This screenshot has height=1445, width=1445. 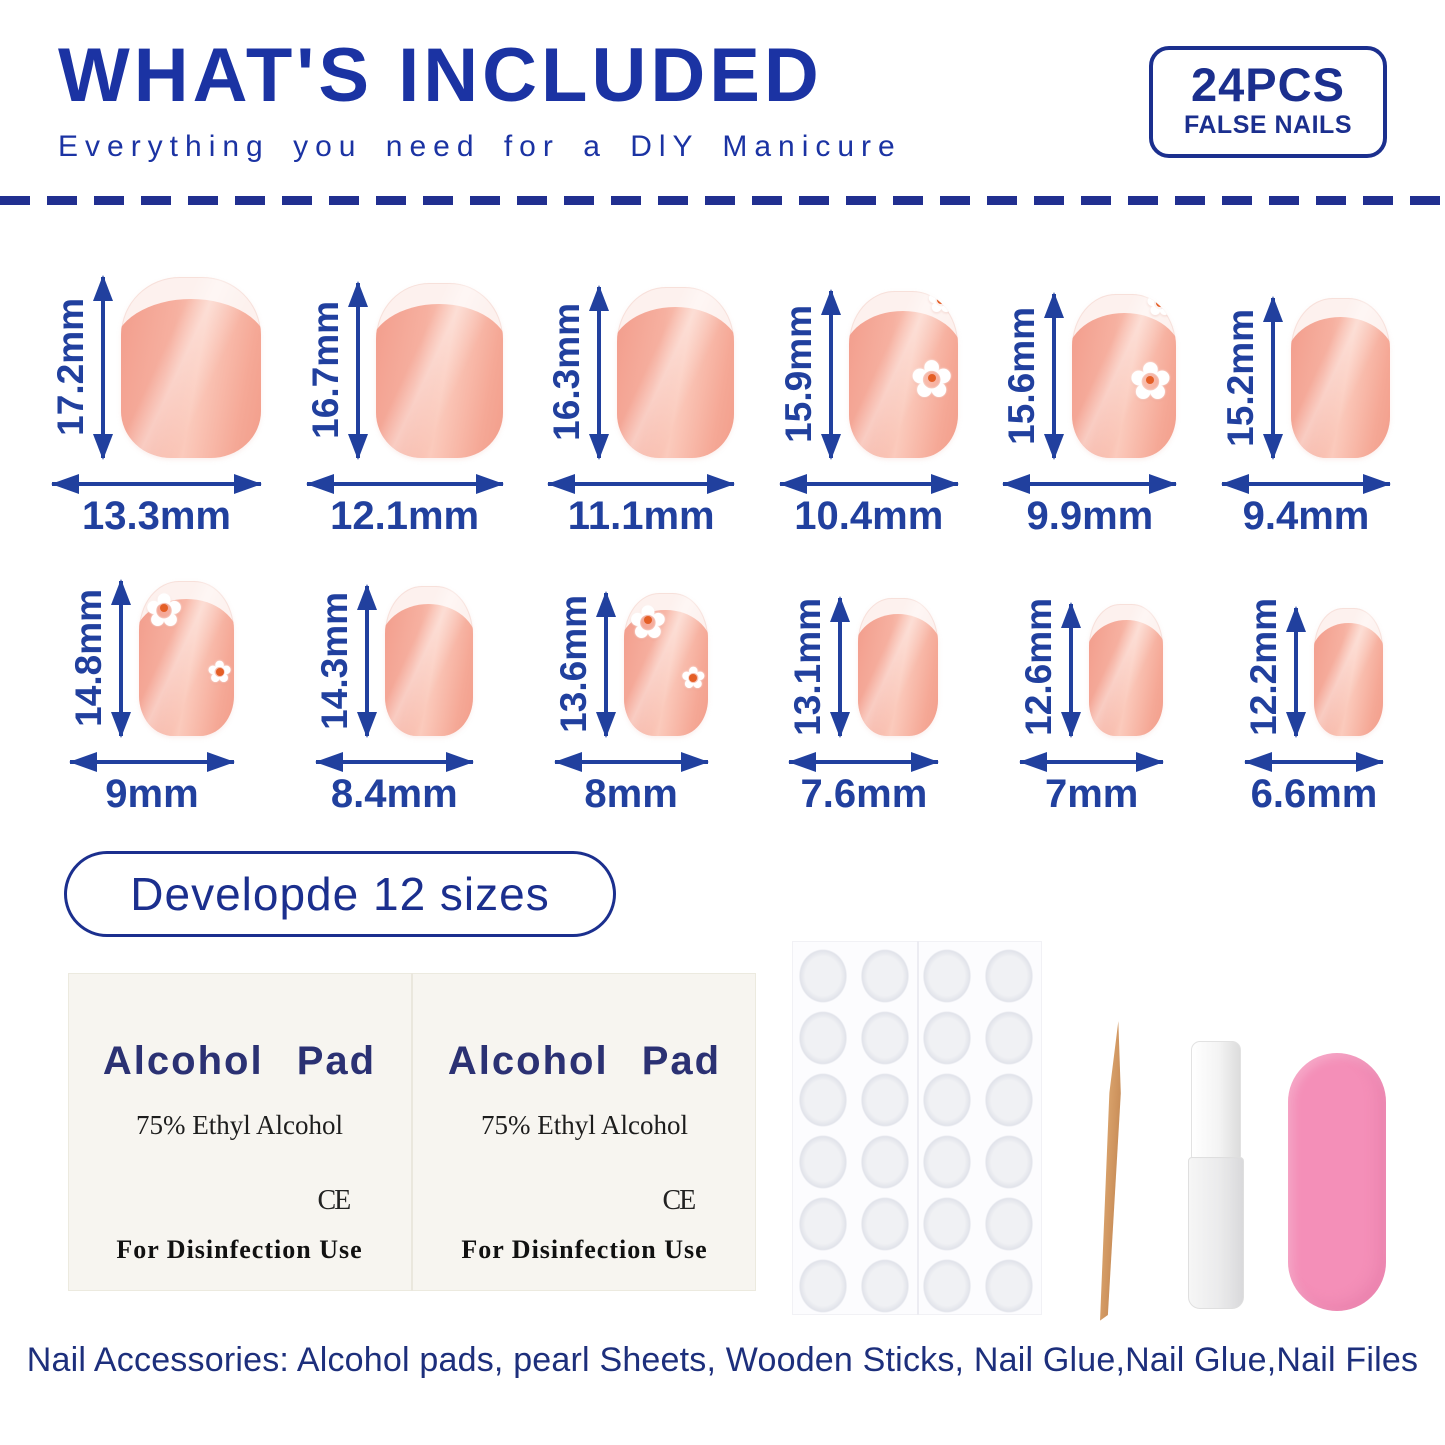 What do you see at coordinates (864, 793) in the screenshot?
I see `nail-width-label: 7.6mm` at bounding box center [864, 793].